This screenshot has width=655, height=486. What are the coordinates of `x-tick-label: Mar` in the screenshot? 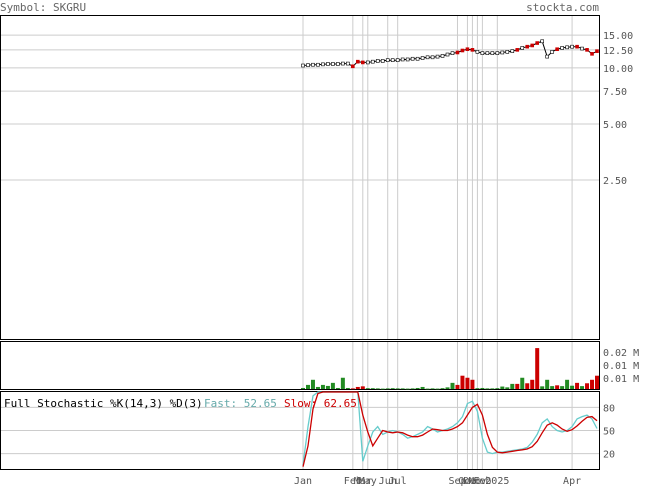 It's located at (363, 481).